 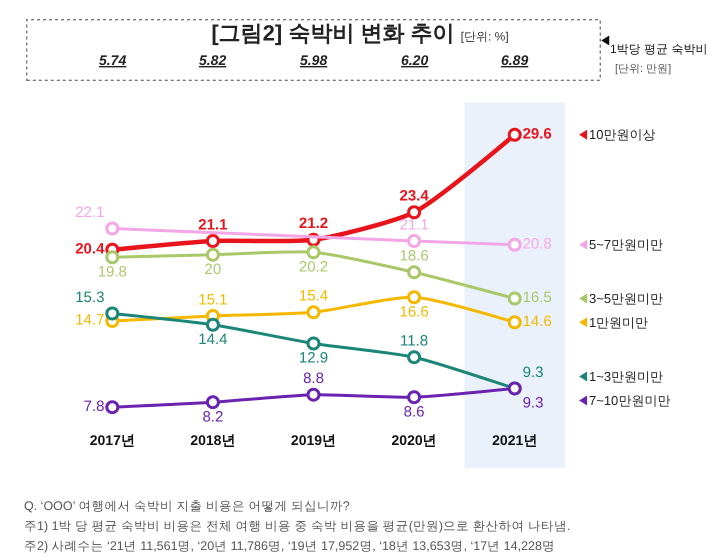 What do you see at coordinates (94, 406) in the screenshot?
I see `data-label: 7.8` at bounding box center [94, 406].